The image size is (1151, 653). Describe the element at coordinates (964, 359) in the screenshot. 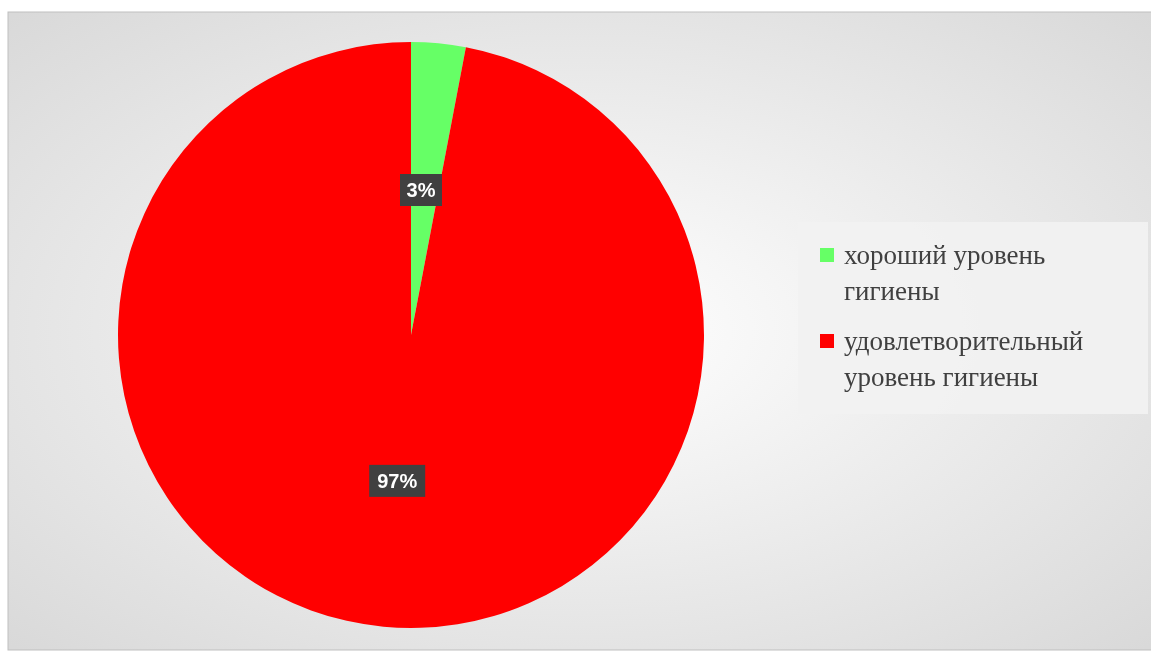

I see `legend-label: удовлетворительный уровень гигиены` at that location.